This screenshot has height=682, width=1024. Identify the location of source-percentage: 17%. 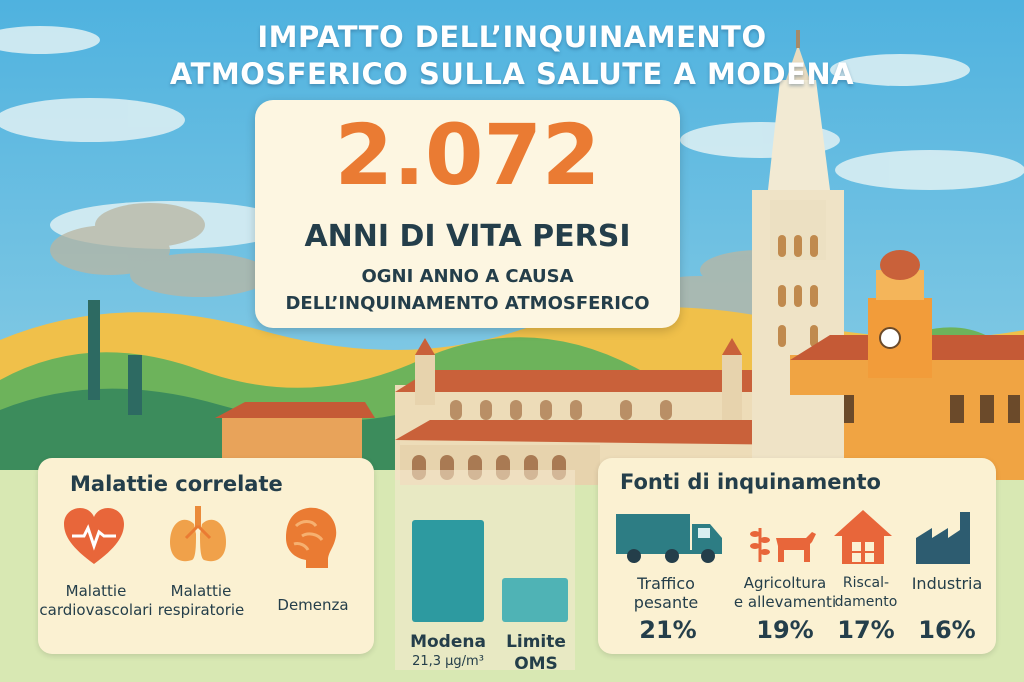
(866, 630).